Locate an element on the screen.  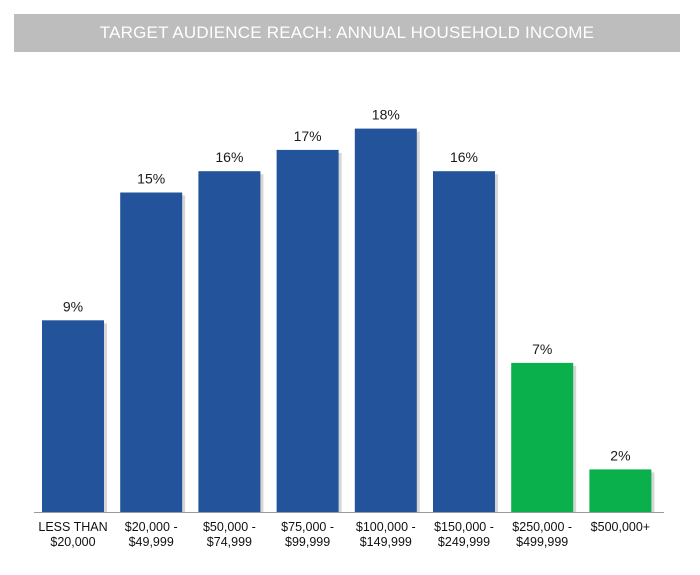
bar-value-label: 18% is located at coordinates (386, 115).